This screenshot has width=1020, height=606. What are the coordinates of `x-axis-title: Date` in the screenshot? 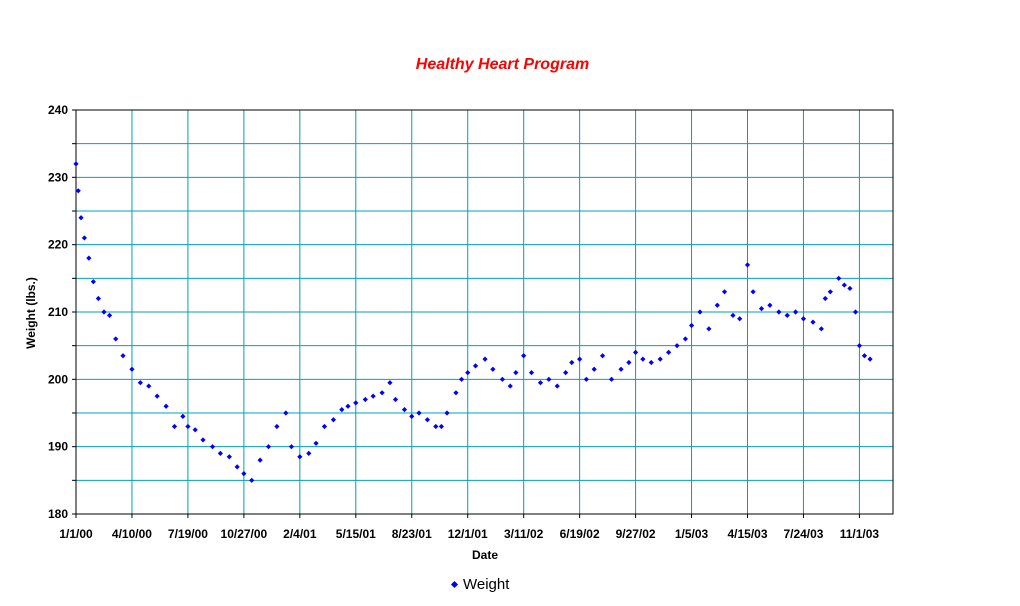 It's located at (485, 555).